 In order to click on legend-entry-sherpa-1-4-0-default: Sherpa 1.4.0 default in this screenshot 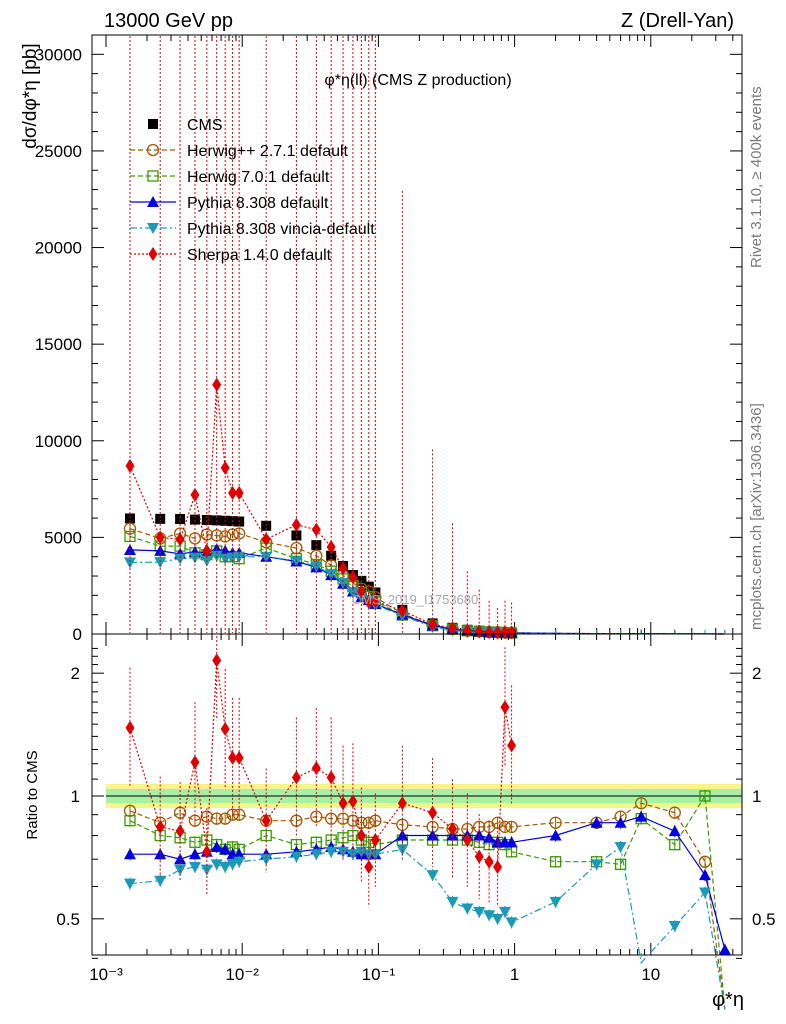, I will do `click(231, 255)`.